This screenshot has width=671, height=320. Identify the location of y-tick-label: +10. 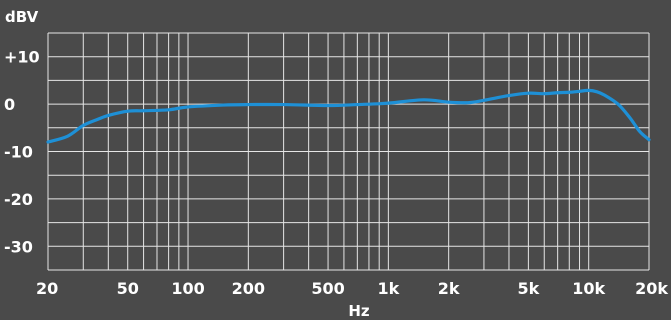
(22, 57).